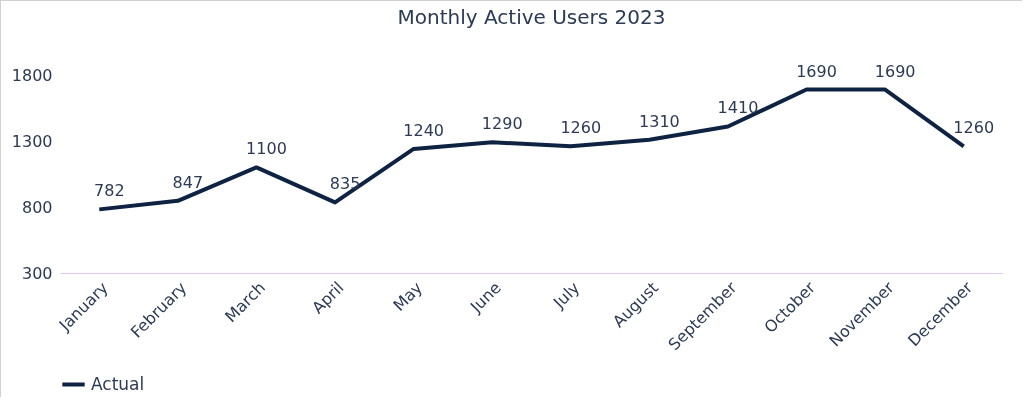  What do you see at coordinates (32, 75) in the screenshot?
I see `y-tick-label: 1800` at bounding box center [32, 75].